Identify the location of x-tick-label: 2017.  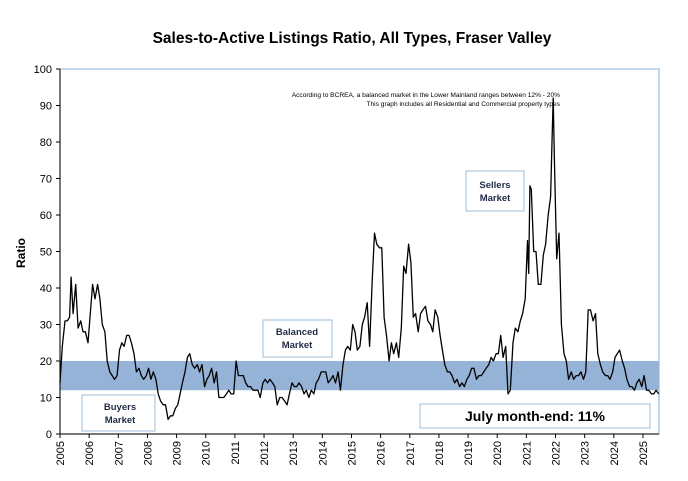
(411, 453).